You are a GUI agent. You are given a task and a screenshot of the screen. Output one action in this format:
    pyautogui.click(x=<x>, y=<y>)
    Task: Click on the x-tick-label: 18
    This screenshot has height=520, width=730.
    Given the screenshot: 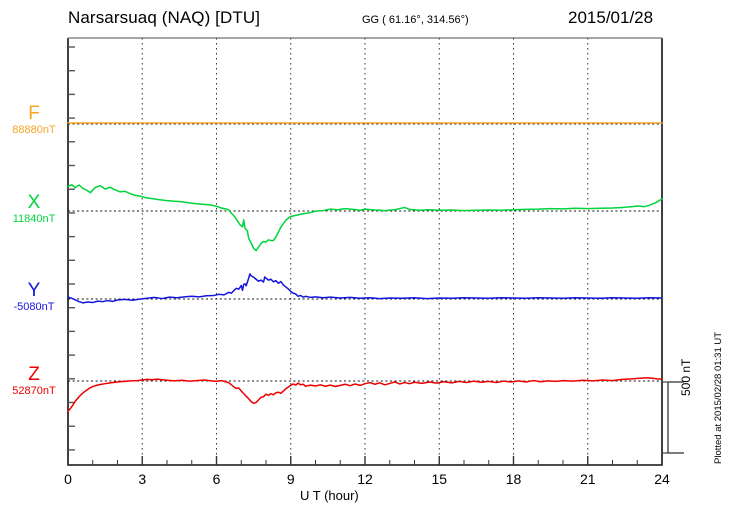 What is the action you would take?
    pyautogui.click(x=514, y=479)
    